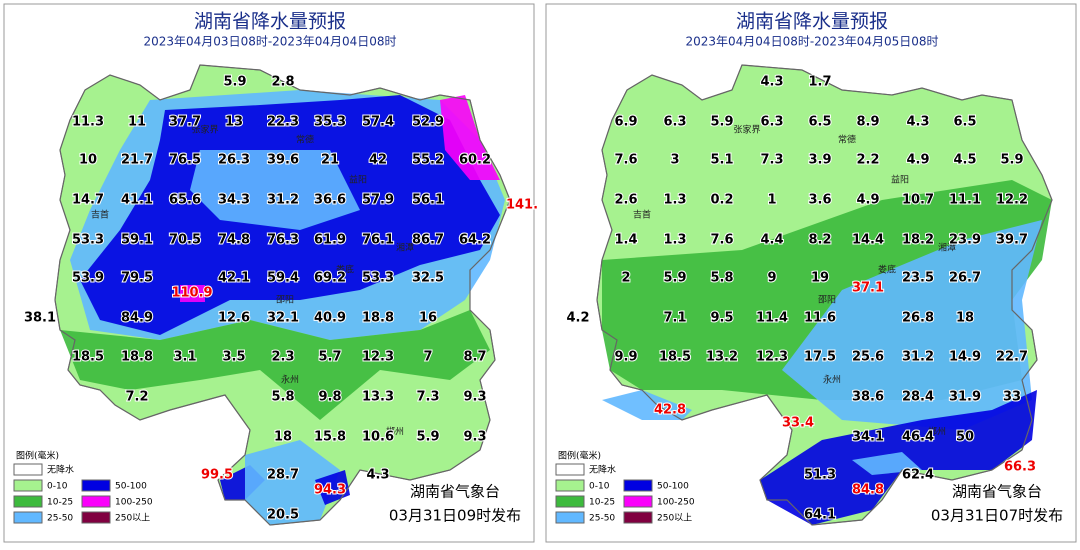  Describe the element at coordinates (965, 278) in the screenshot. I see `rain-value: 26.7` at that location.